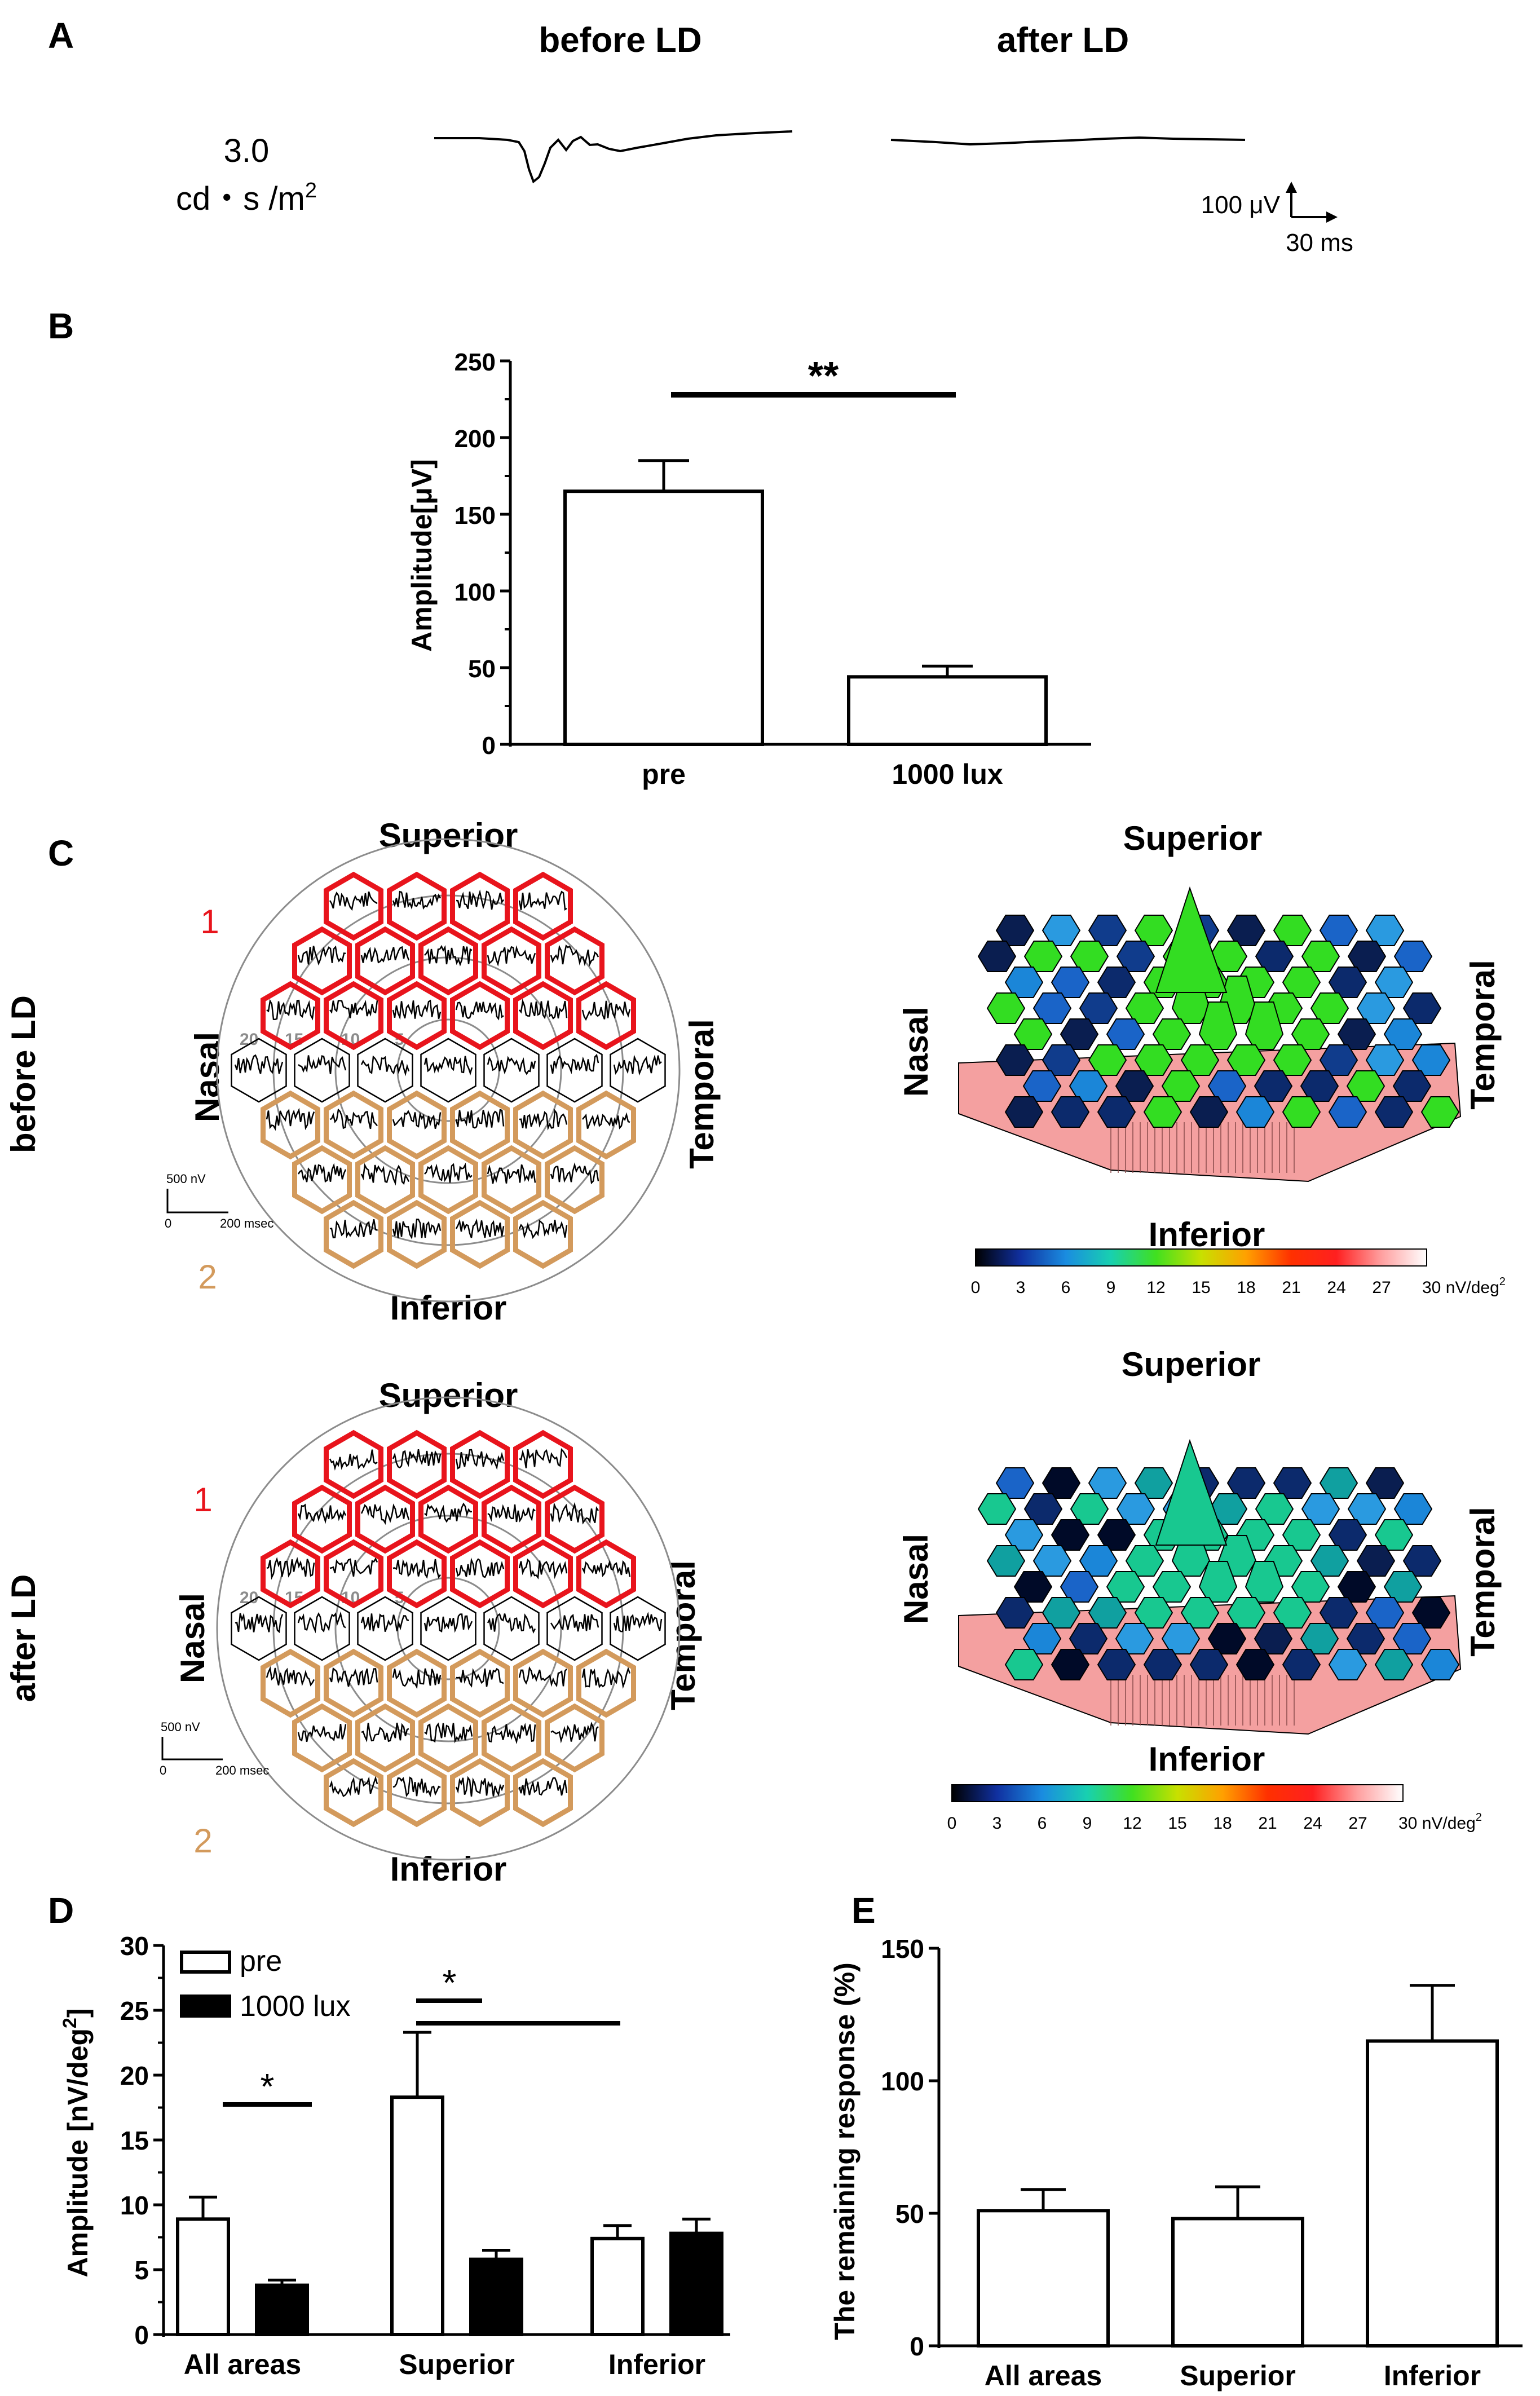  Describe the element at coordinates (1207, 1235) in the screenshot. I see `inferior-label-3d-before: Inferior` at that location.